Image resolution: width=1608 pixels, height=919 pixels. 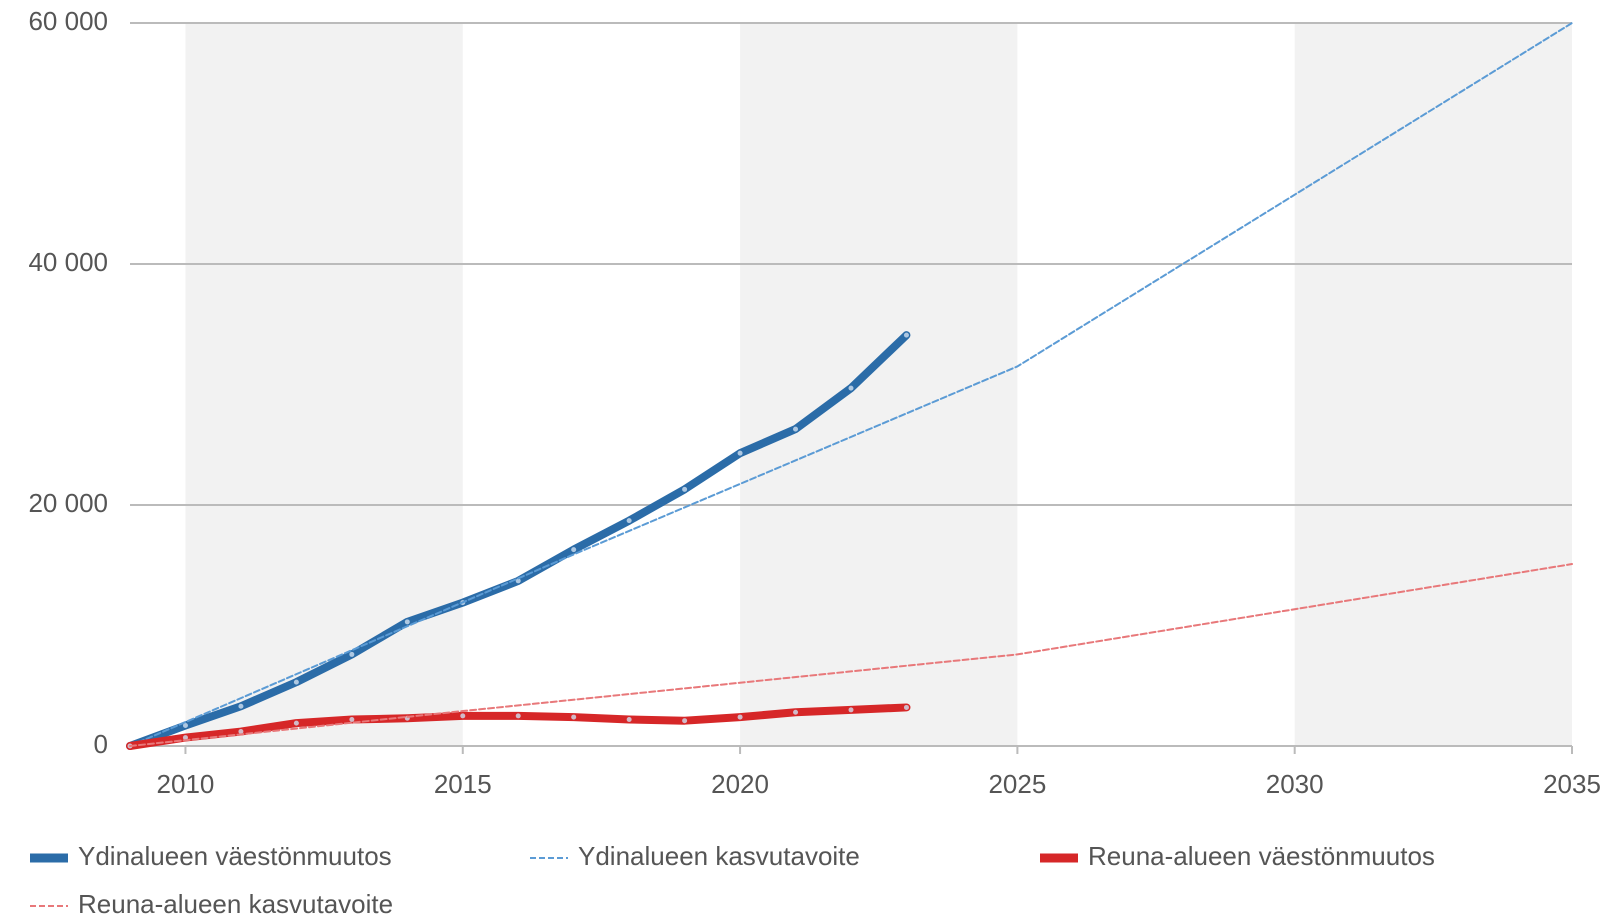 I want to click on x-tick-label: 2025, so click(x=1017, y=784).